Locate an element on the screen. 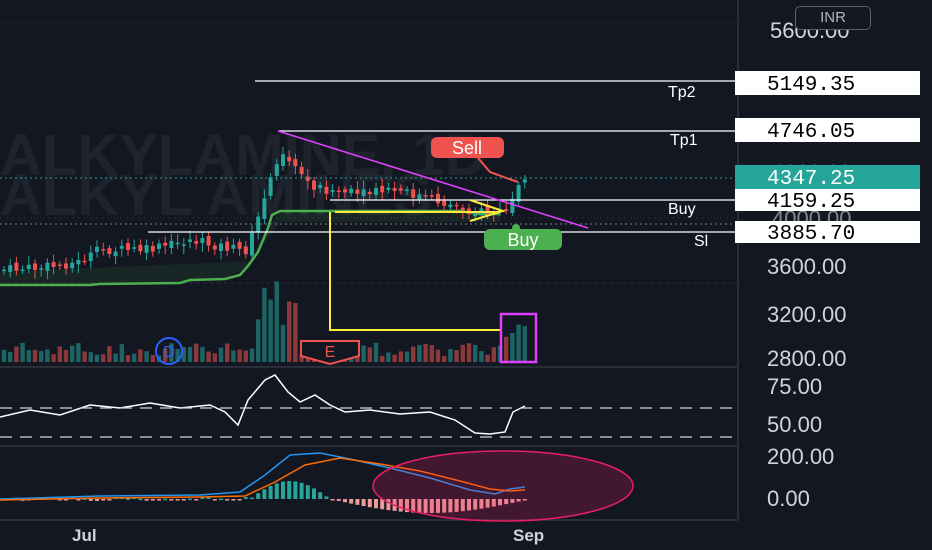 Image resolution: width=932 pixels, height=550 pixels. macd-pane is located at coordinates (263, 482).